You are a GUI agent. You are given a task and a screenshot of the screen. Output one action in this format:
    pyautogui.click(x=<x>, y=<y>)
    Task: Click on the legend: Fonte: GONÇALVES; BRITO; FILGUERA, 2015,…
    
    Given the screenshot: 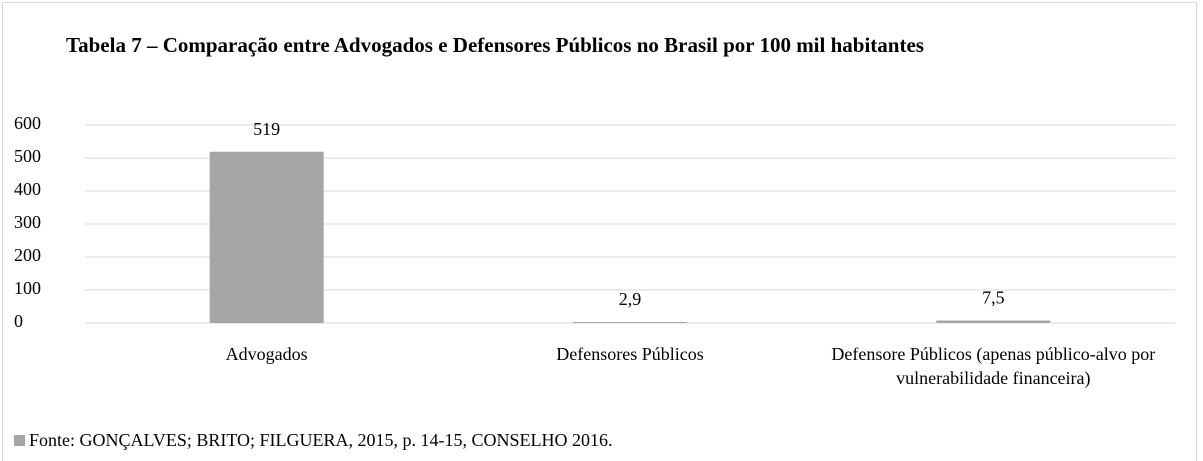 What is the action you would take?
    pyautogui.click(x=313, y=440)
    